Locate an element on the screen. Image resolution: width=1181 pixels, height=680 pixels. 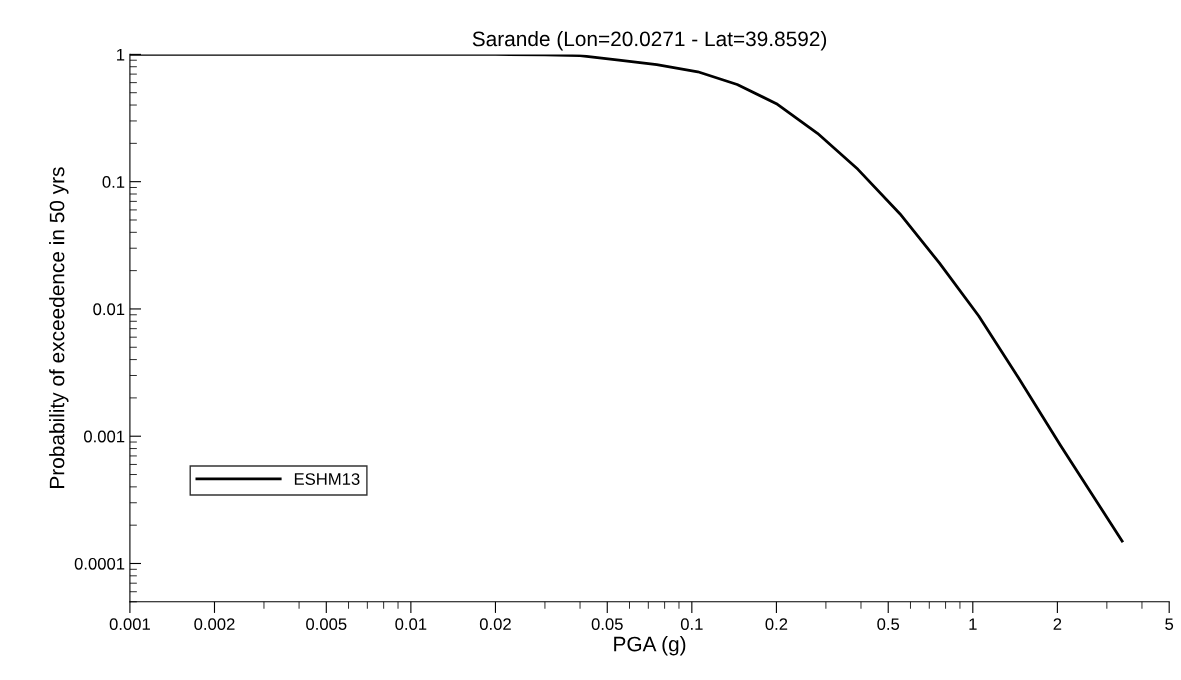
x-tick-label: 0.01 is located at coordinates (411, 624).